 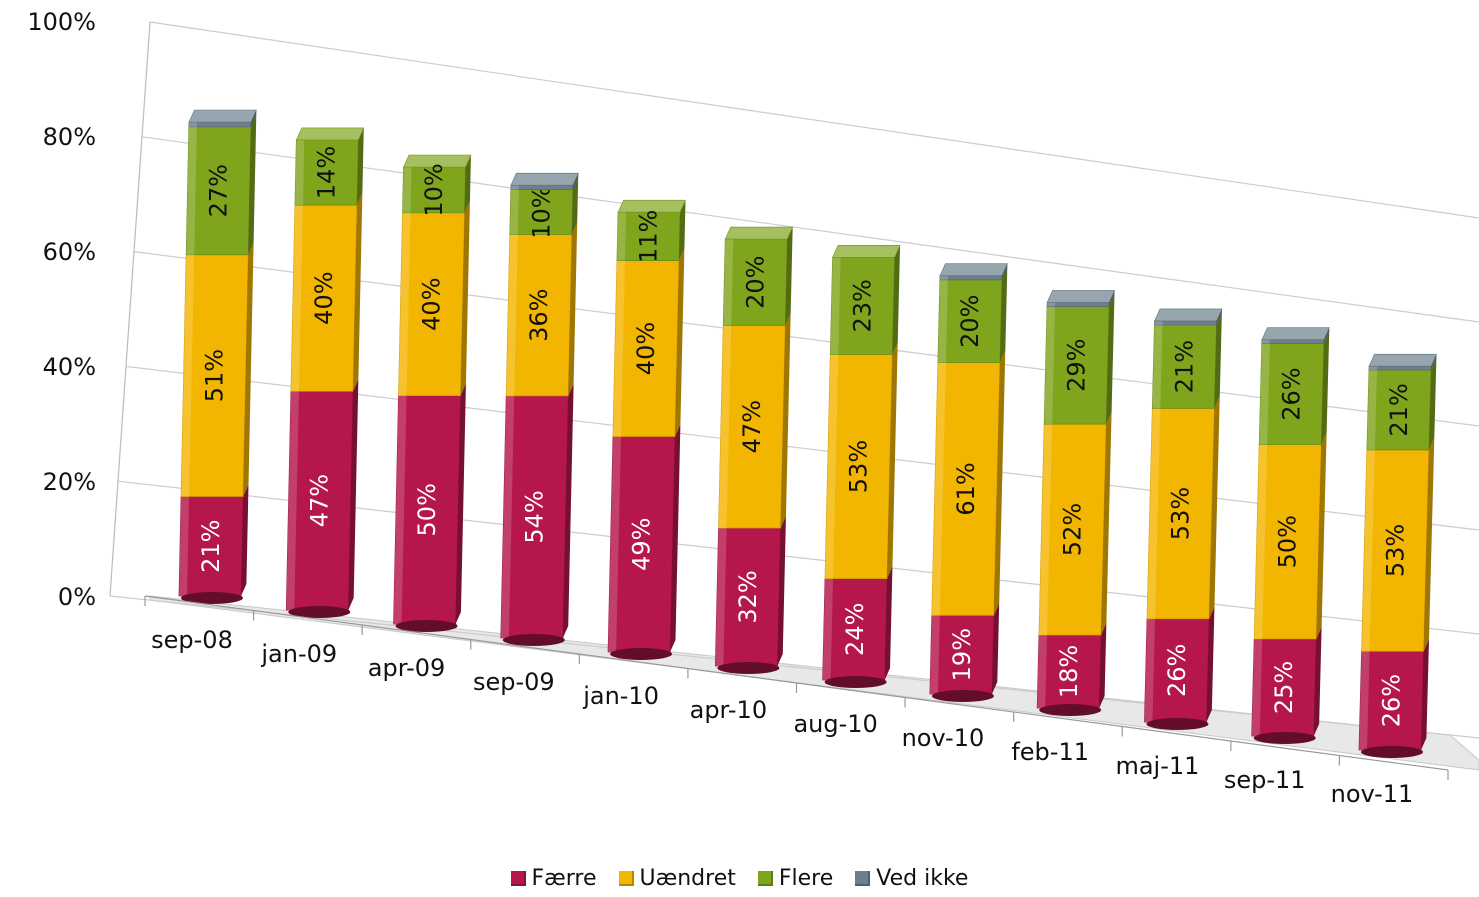 What do you see at coordinates (553, 878) in the screenshot?
I see `legend-item: Færre` at bounding box center [553, 878].